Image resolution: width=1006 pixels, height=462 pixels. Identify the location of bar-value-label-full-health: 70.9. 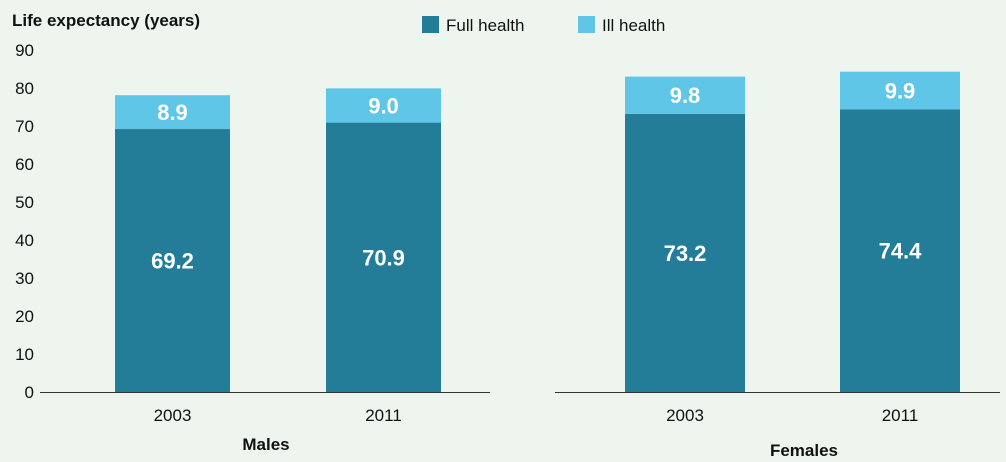
(383, 257).